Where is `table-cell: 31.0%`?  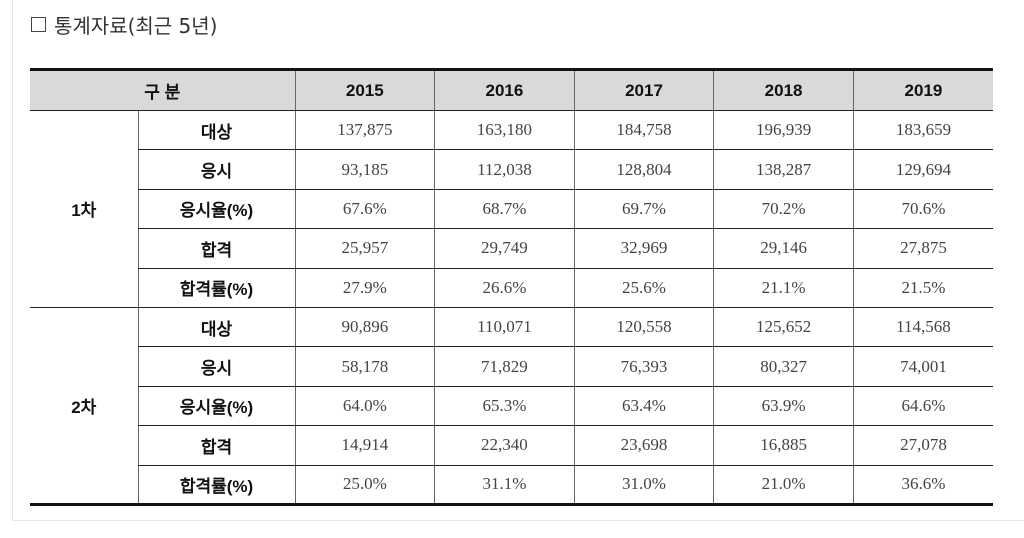
table-cell: 31.0% is located at coordinates (643, 485).